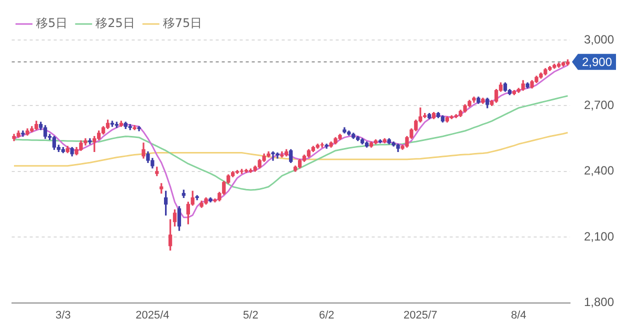 This screenshot has height=336, width=640. What do you see at coordinates (599, 171) in the screenshot?
I see `y-tick-label: 2,400` at bounding box center [599, 171].